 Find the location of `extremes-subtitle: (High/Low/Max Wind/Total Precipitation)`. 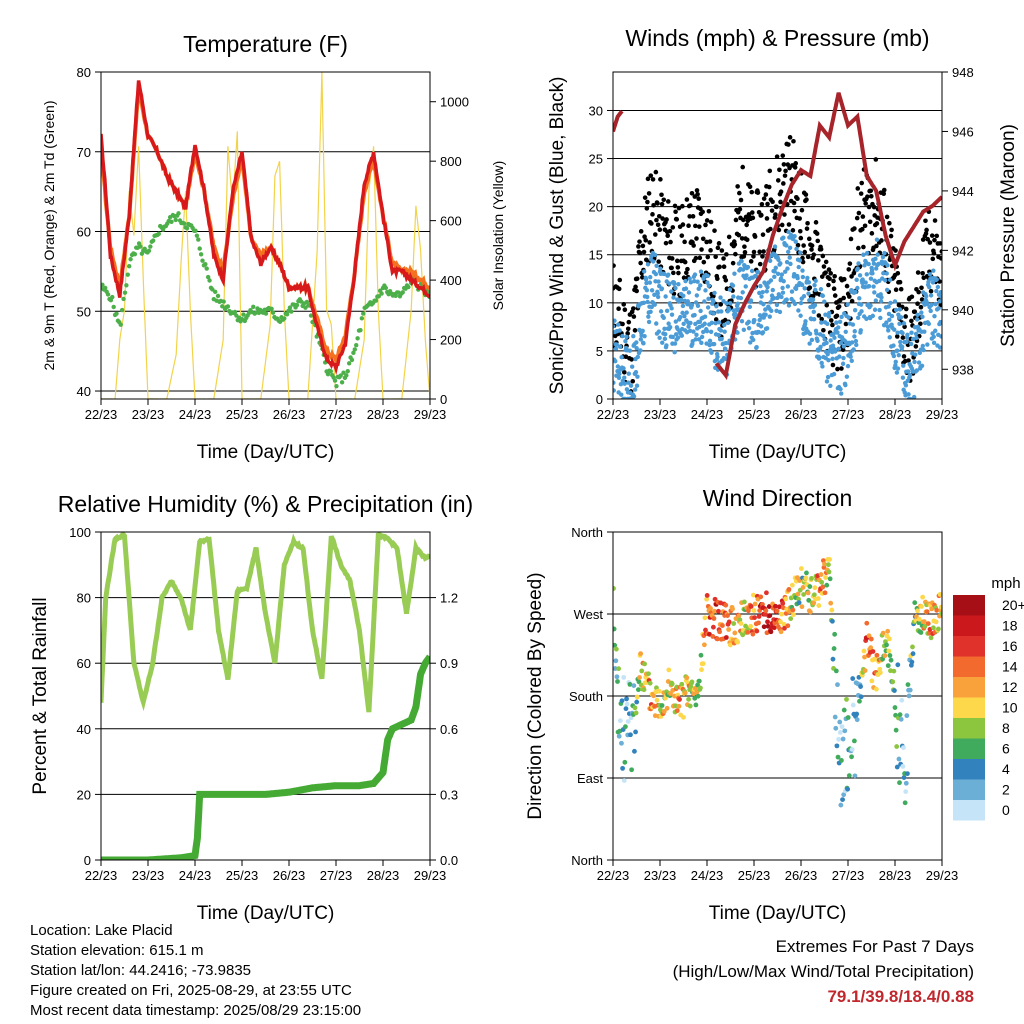

extremes-subtitle: (High/Low/Max Wind/Total Precipitation) is located at coordinates (823, 971).